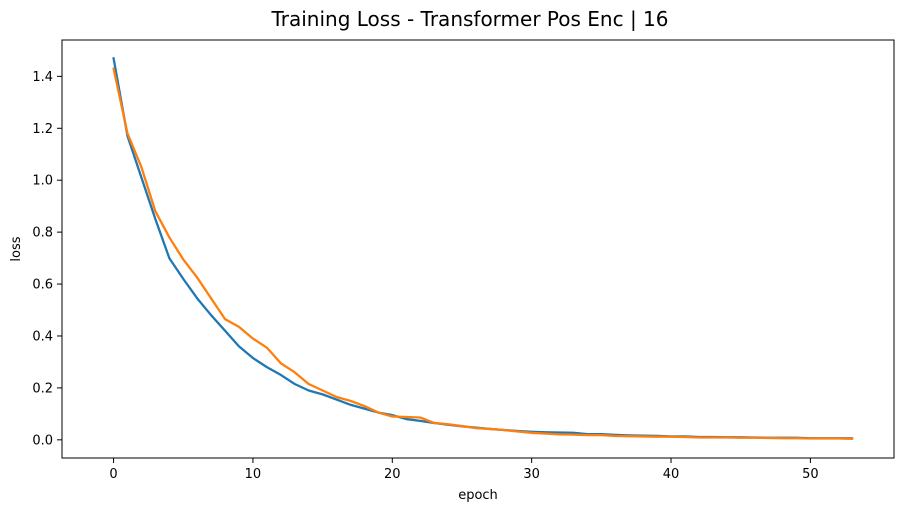 This screenshot has height=511, width=911. I want to click on x-tick-label: 50, so click(810, 474).